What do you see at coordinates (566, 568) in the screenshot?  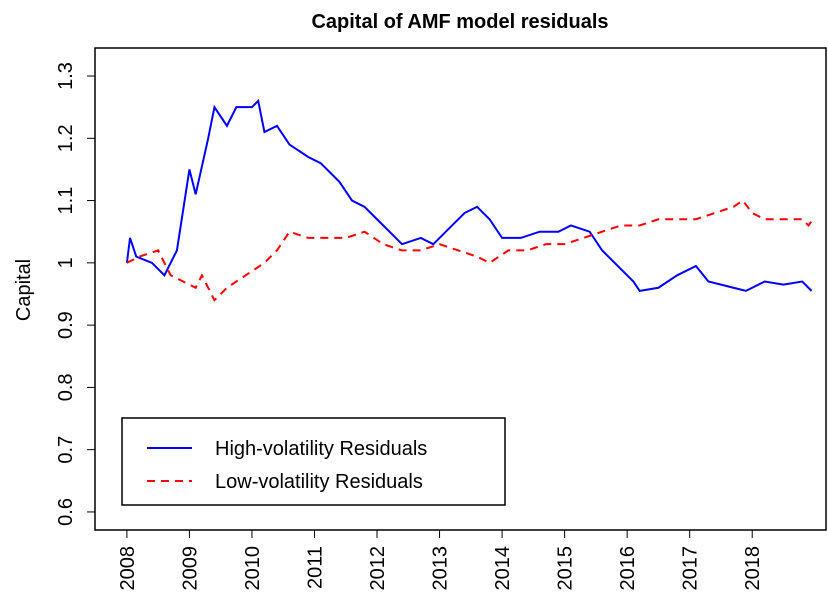 I see `x-tick-label: 2015` at bounding box center [566, 568].